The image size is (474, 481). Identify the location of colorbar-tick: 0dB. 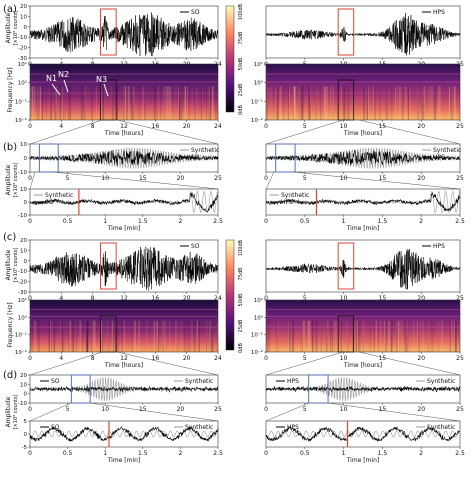
(241, 110).